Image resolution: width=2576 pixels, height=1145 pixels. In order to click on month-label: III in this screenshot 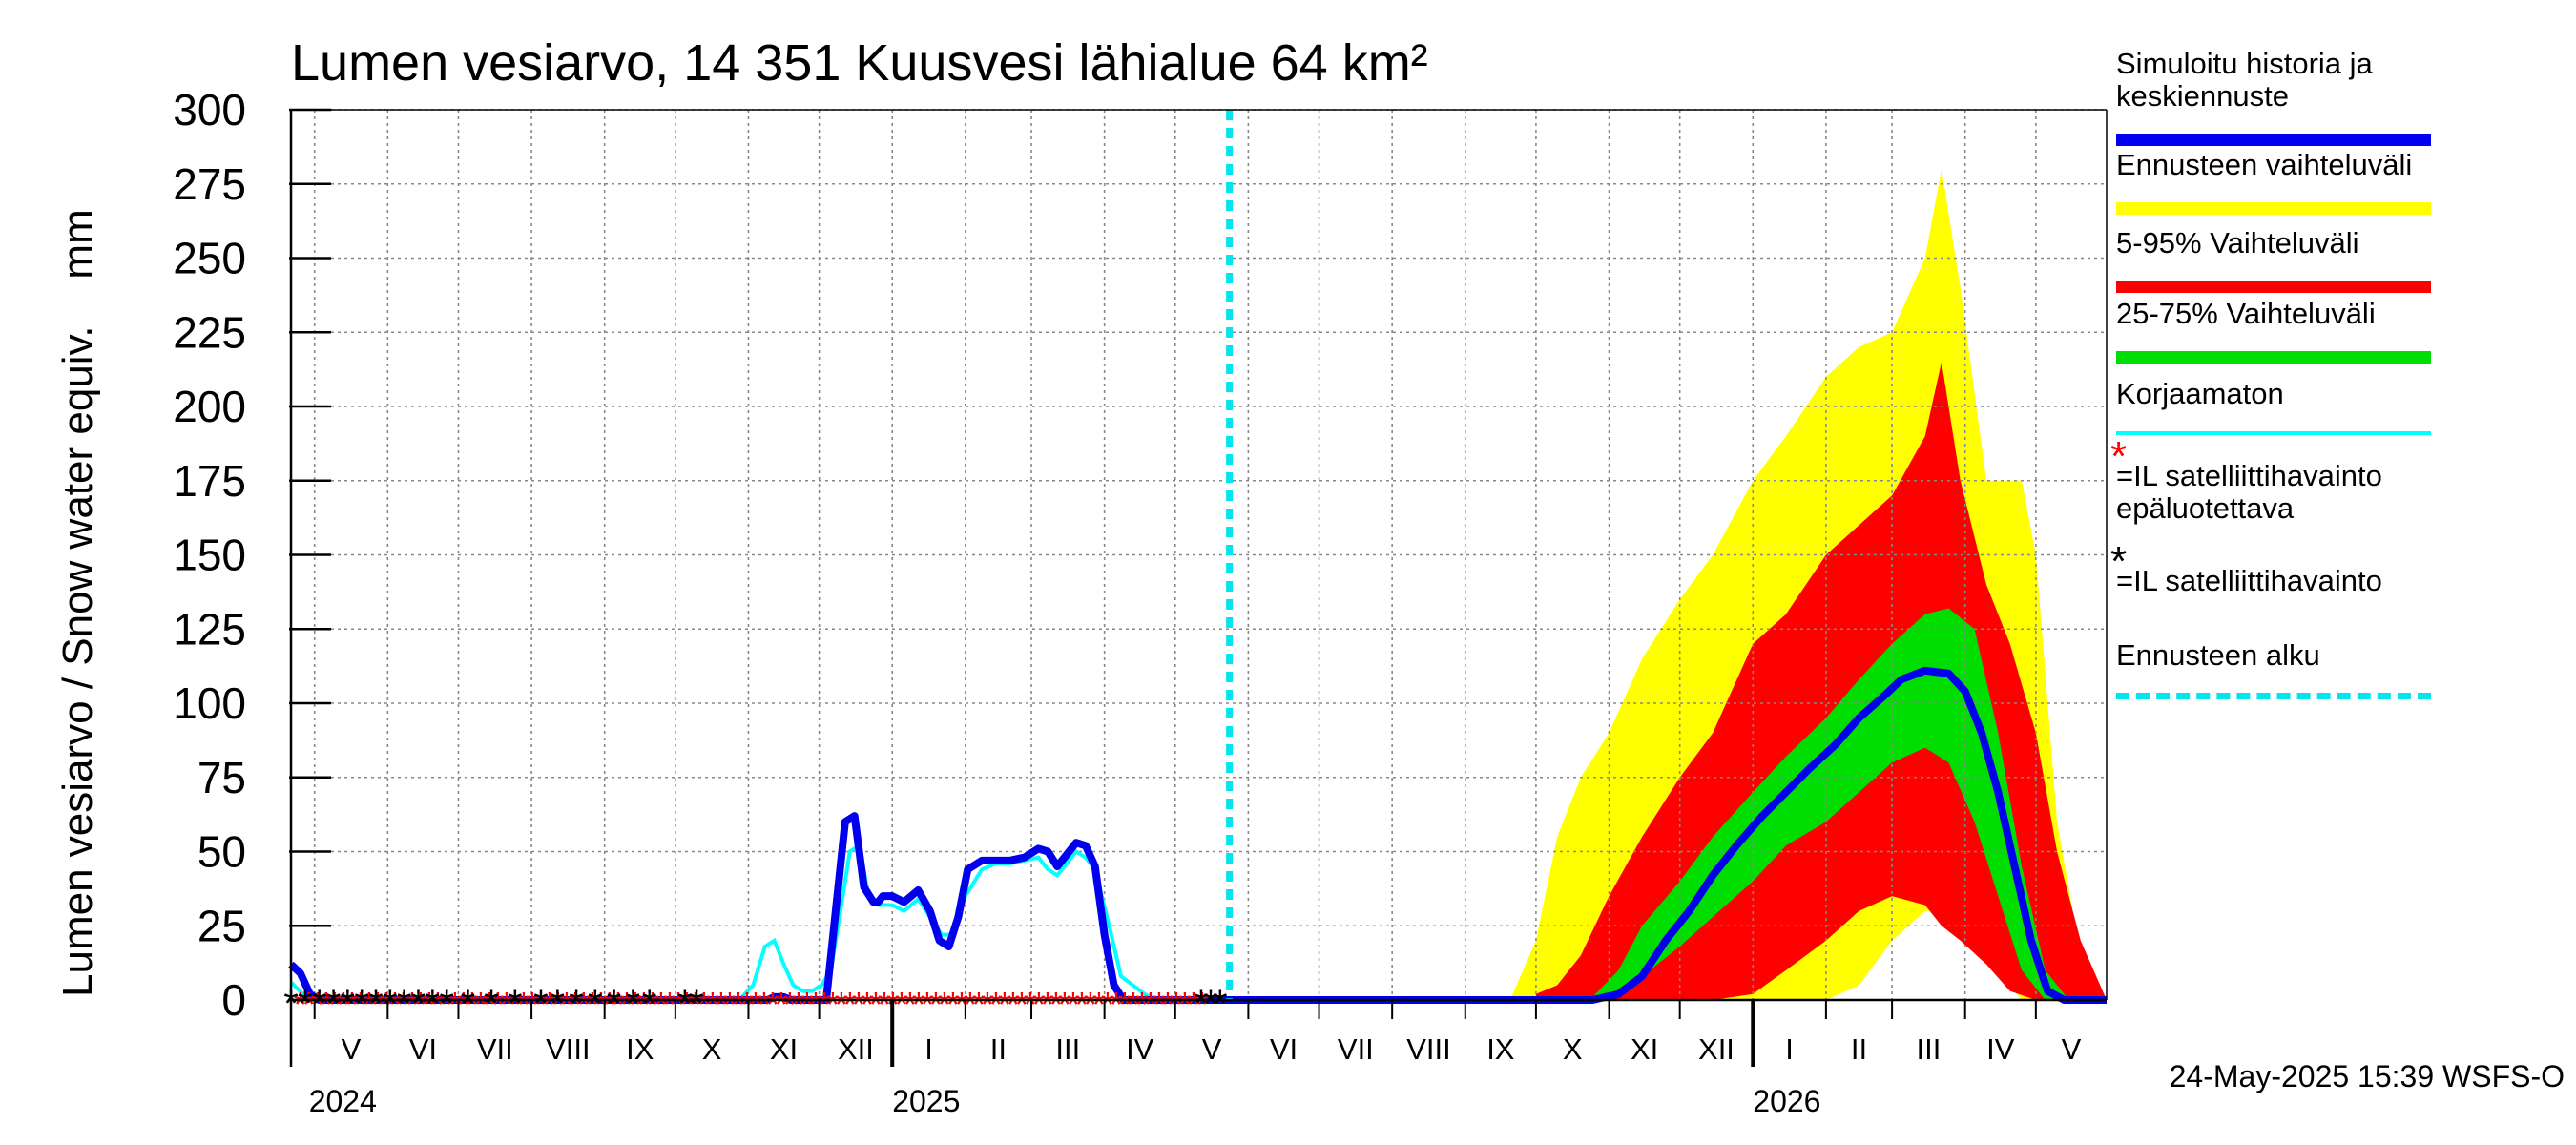, I will do `click(1928, 1049)`.